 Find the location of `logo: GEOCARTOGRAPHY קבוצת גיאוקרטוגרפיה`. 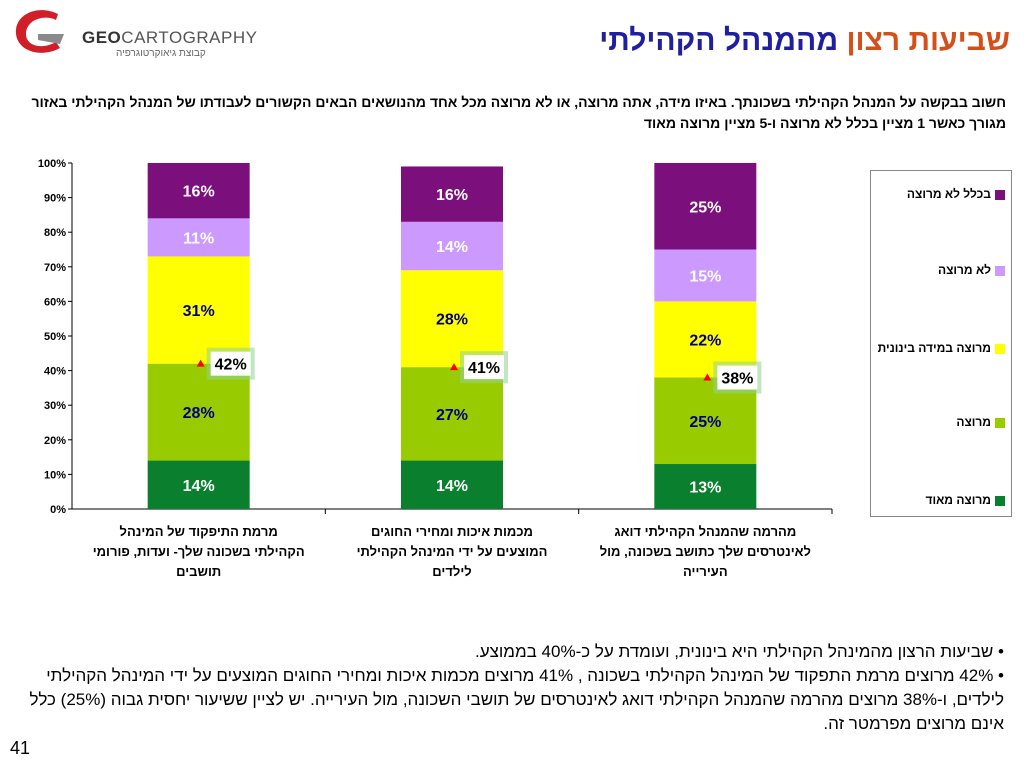

logo: GEOCARTOGRAPHY קבוצת גיאוקרטוגרפיה is located at coordinates (132, 32).